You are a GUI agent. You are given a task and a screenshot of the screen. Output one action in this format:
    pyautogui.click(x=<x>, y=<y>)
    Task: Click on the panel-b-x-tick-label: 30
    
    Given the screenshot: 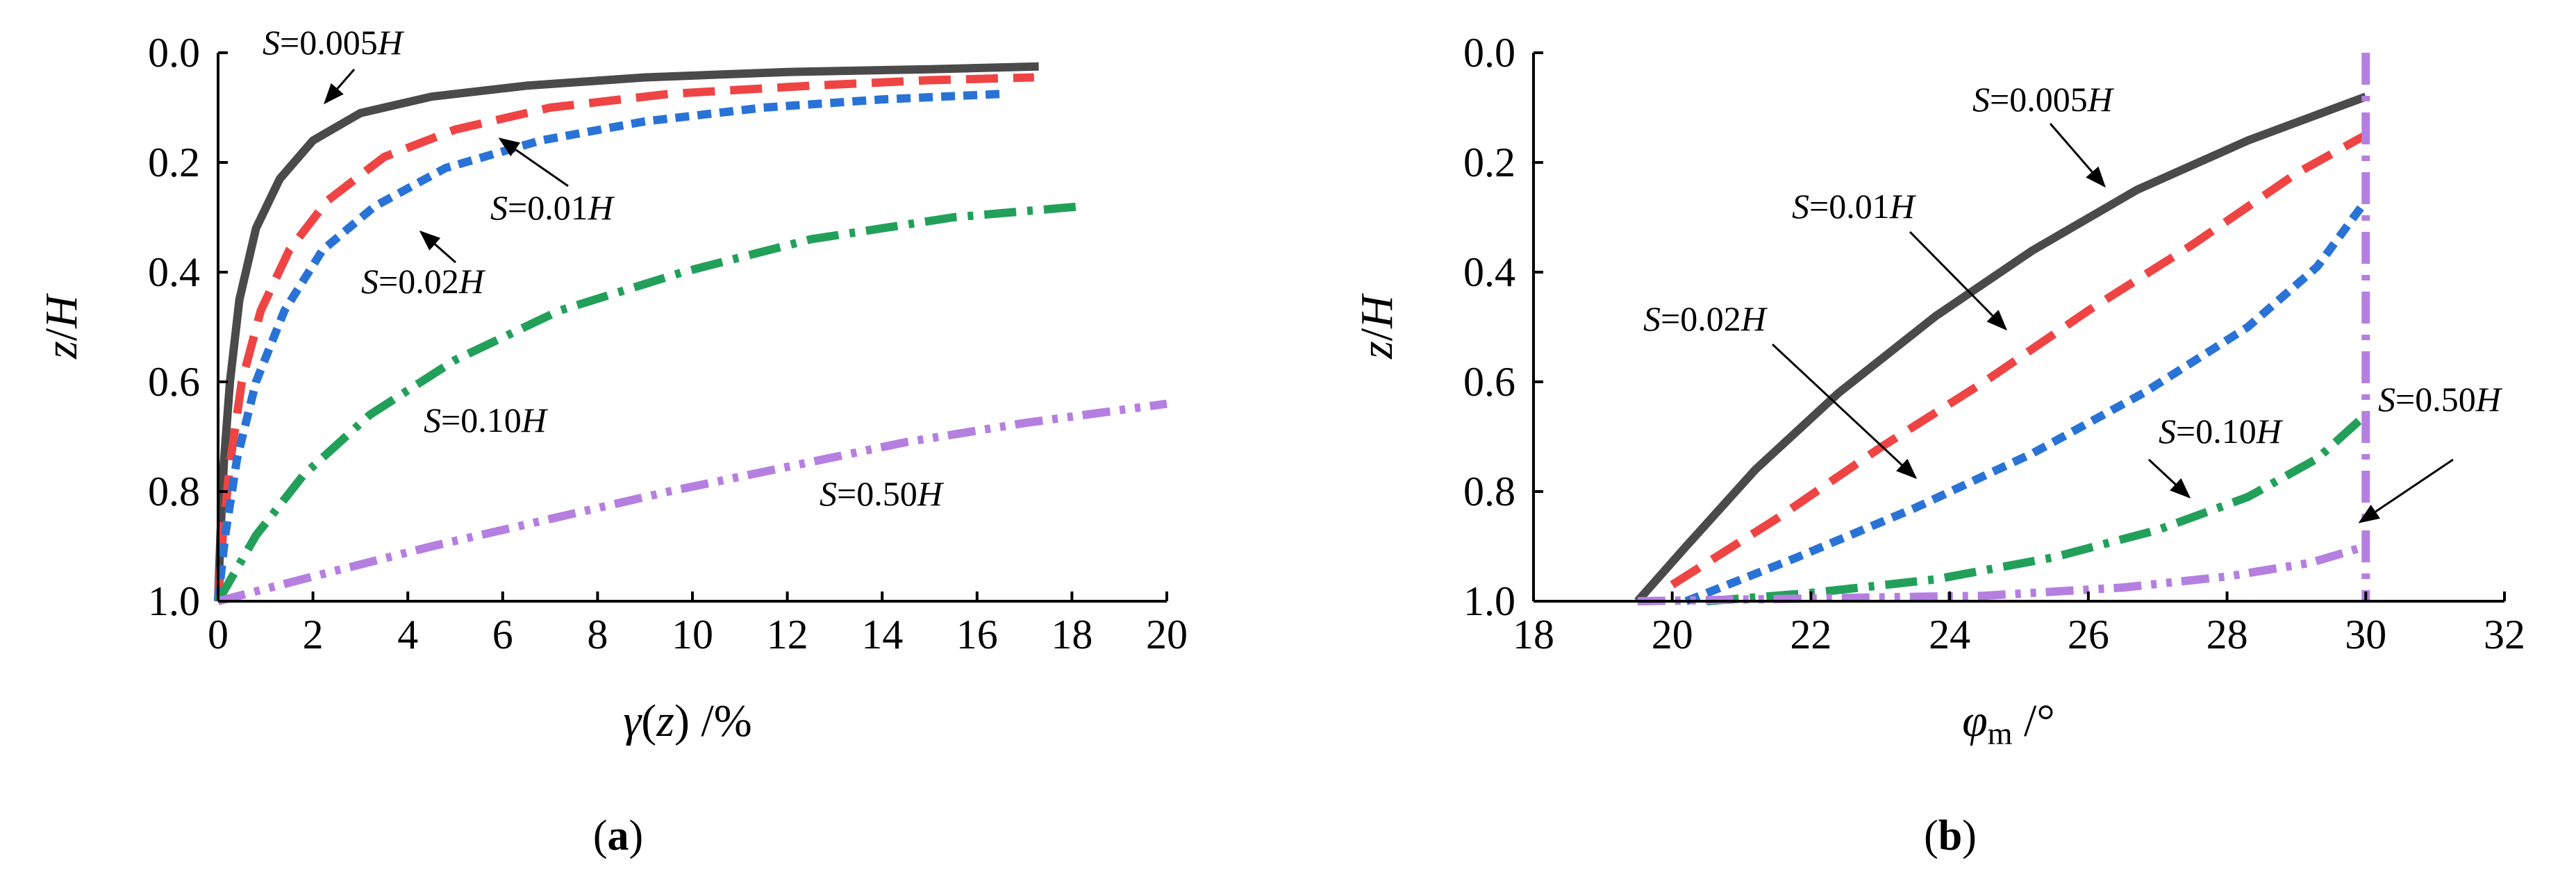 What is the action you would take?
    pyautogui.click(x=2365, y=634)
    